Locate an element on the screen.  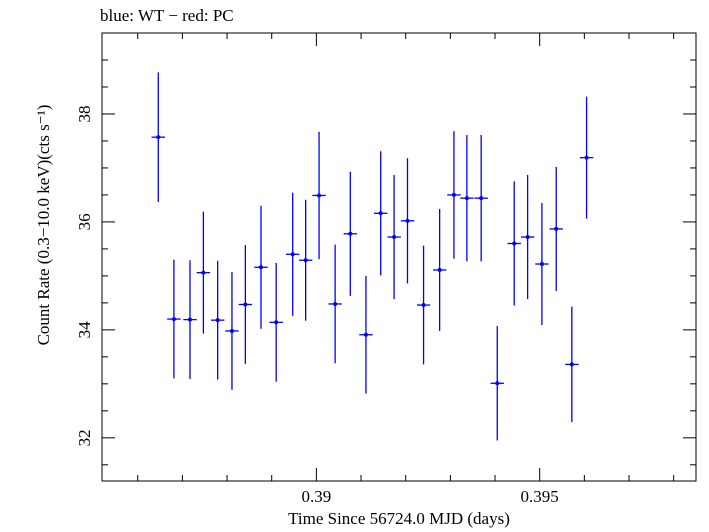
x-axis-label: Time Since 56724.0 MJD (days) is located at coordinates (399, 518).